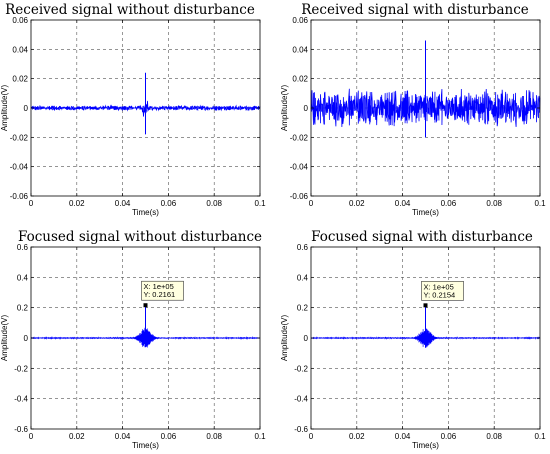 The width and height of the screenshot is (550, 454). What do you see at coordinates (140, 237) in the screenshot?
I see `chart-title: Focused signal without disturbance` at bounding box center [140, 237].